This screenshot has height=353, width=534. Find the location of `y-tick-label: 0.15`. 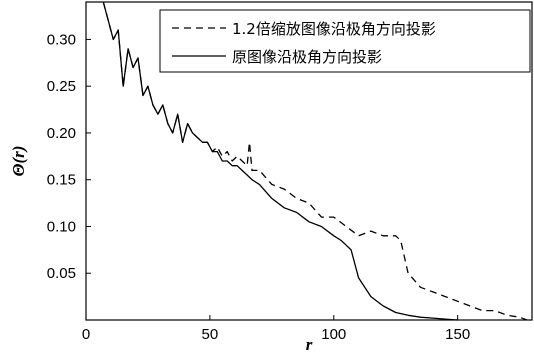

y-tick-label: 0.15 is located at coordinates (61, 180).